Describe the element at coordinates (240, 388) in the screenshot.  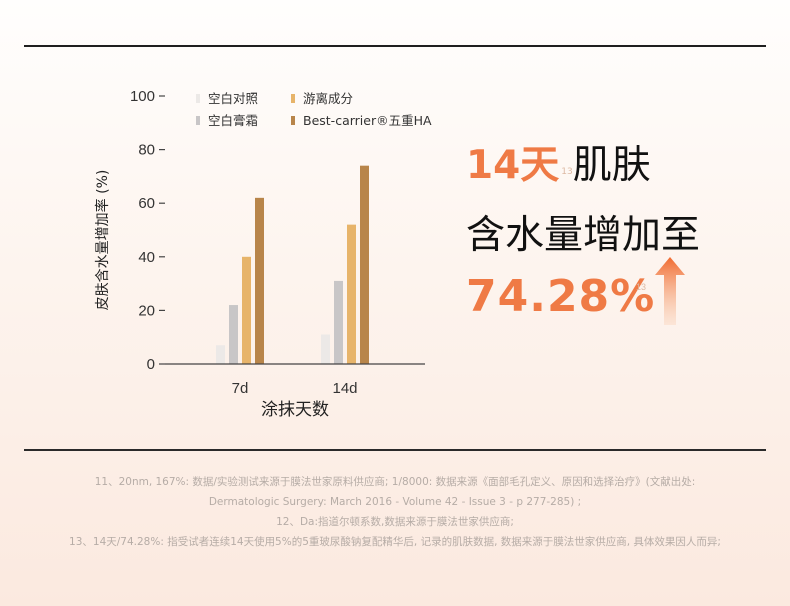
I see `x-tick-label: 7d` at that location.